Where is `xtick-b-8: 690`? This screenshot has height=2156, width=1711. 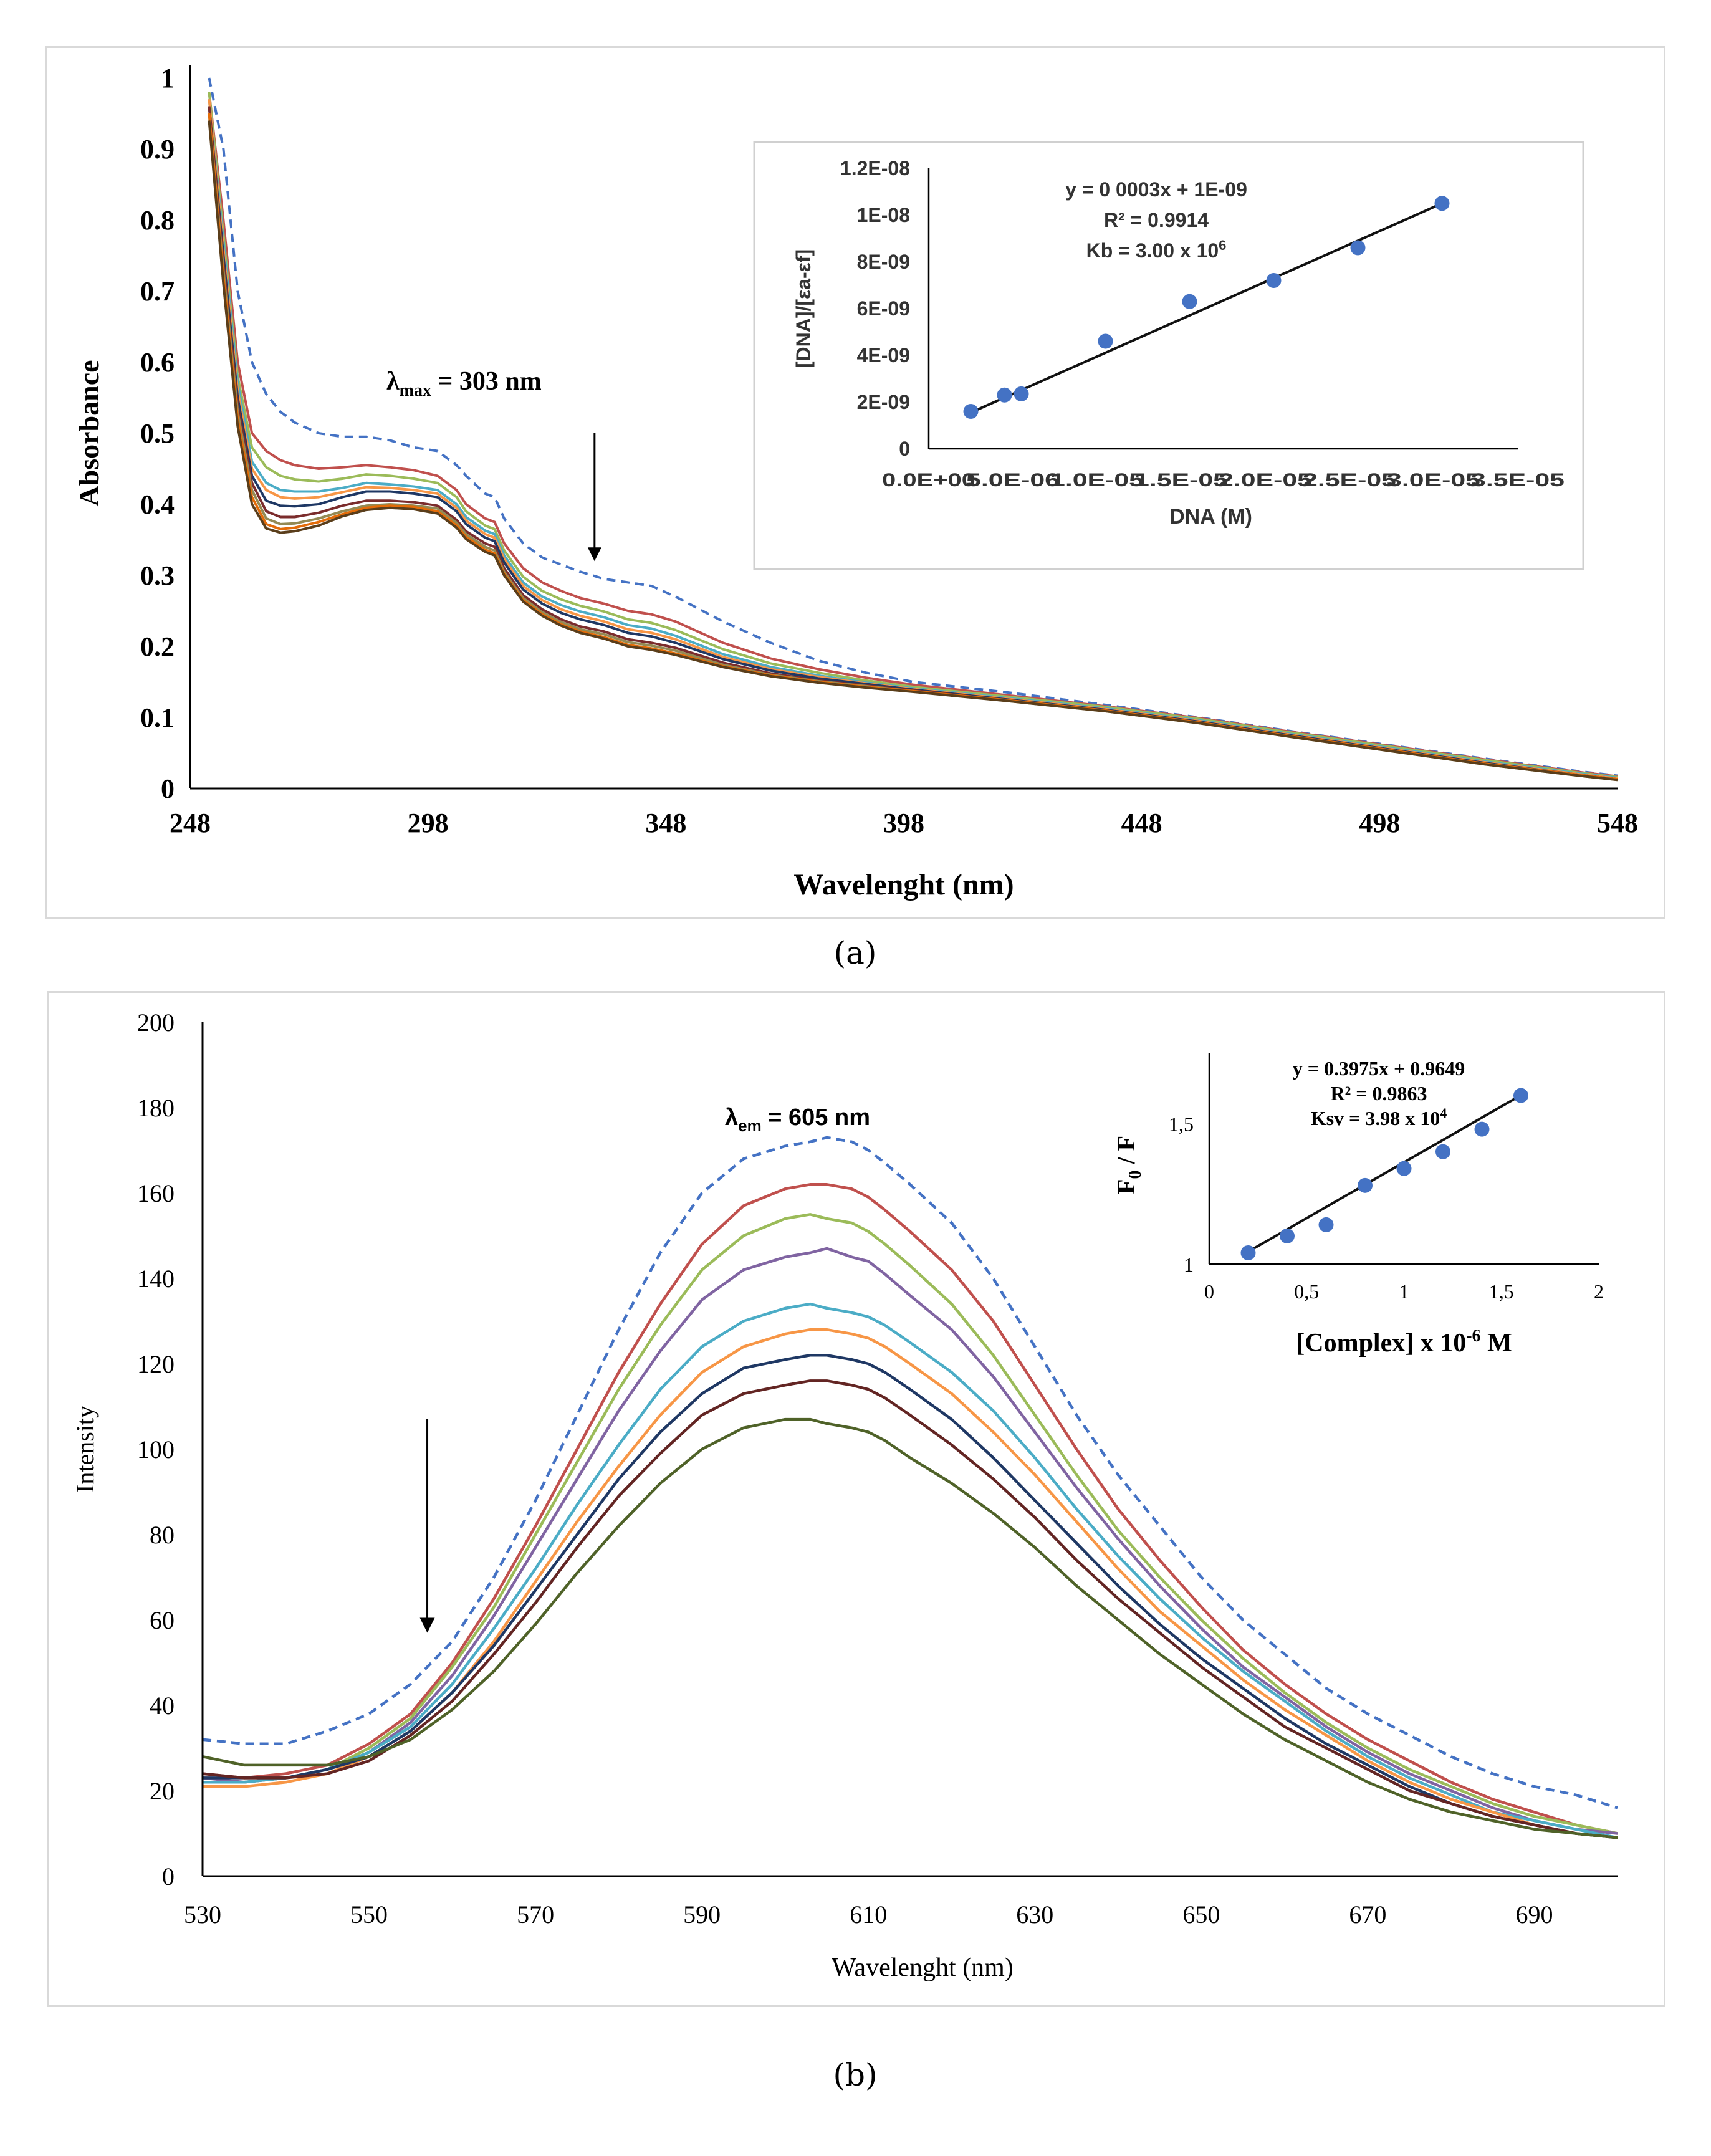
xtick-b-8: 690 is located at coordinates (1534, 1914).